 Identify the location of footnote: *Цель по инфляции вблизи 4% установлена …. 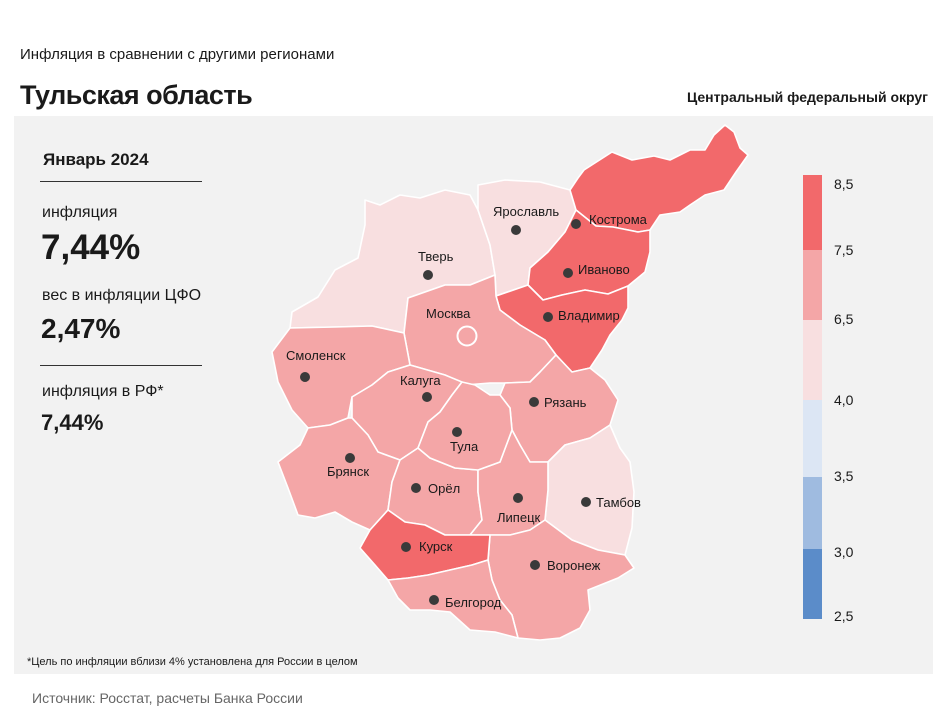
(192, 662).